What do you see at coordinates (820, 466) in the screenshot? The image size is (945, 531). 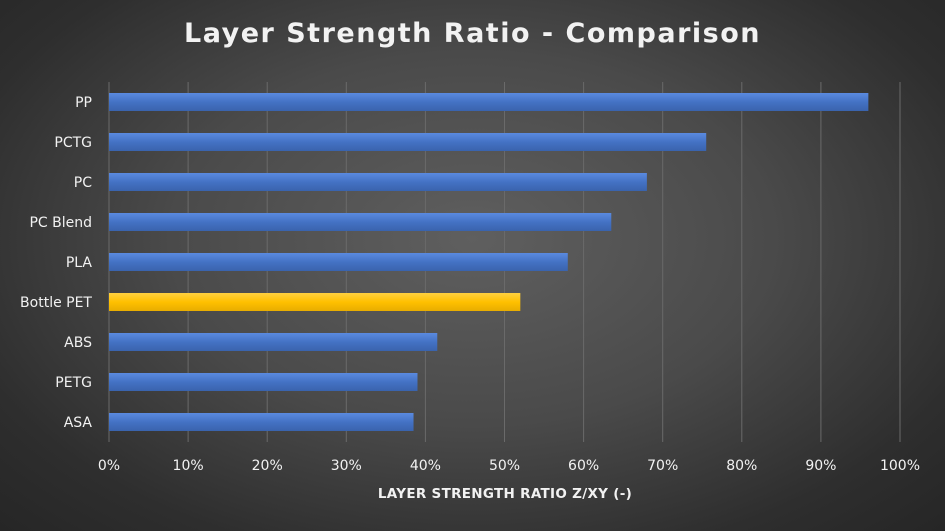 I see `x-tick-label: 90%` at bounding box center [820, 466].